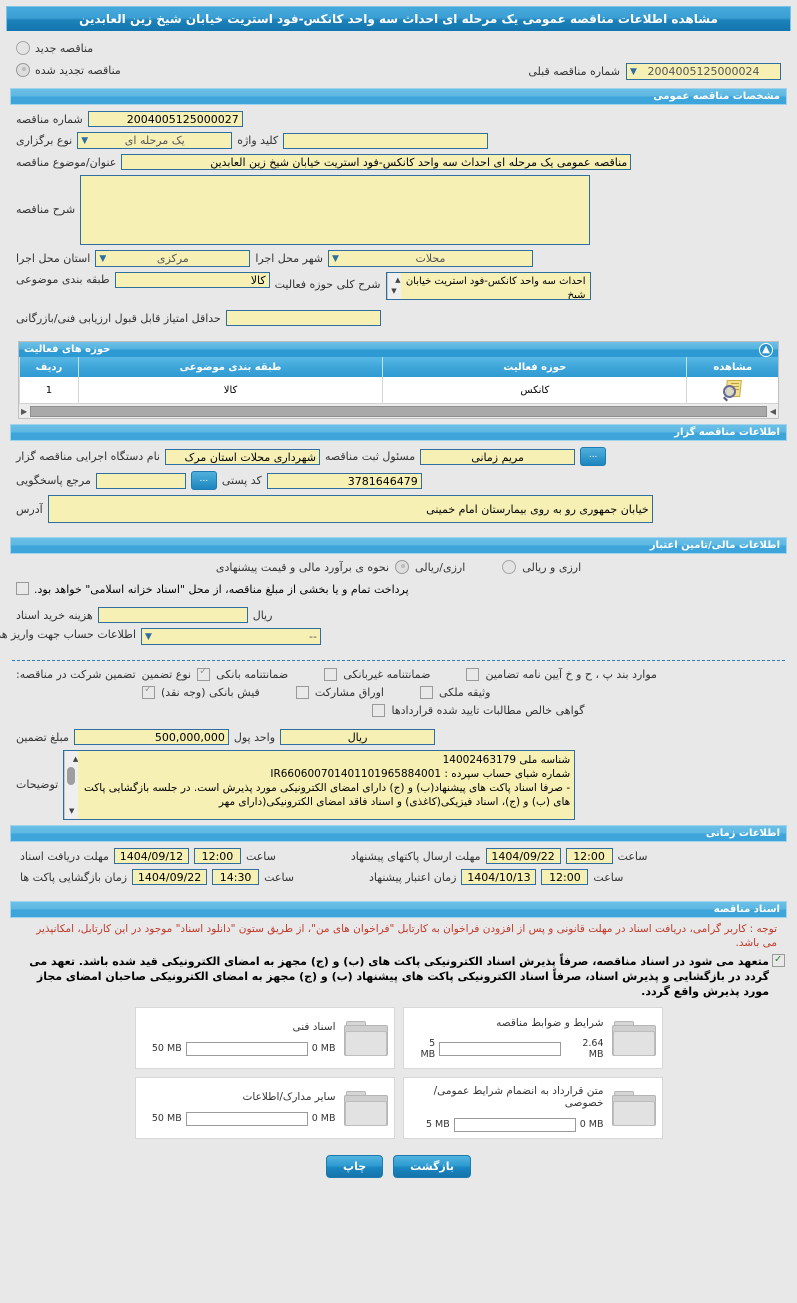  I want to click on card-name: اسناد فنی, so click(314, 1026).